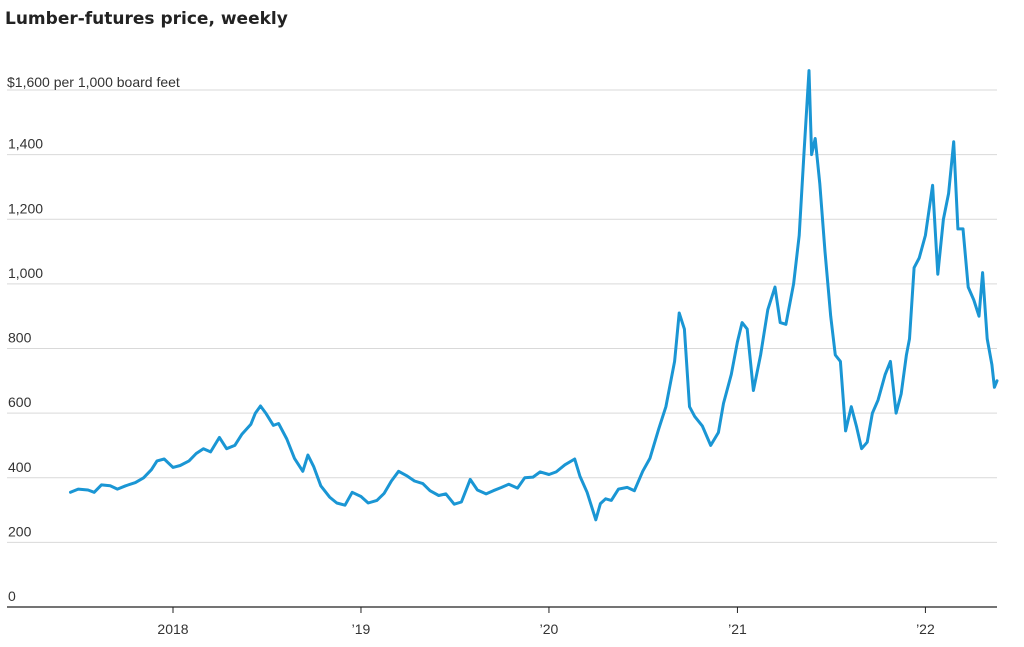 This screenshot has width=1024, height=647. What do you see at coordinates (93, 82) in the screenshot?
I see `y-axis-unit-label: $1,600 per 1,000 board feet` at bounding box center [93, 82].